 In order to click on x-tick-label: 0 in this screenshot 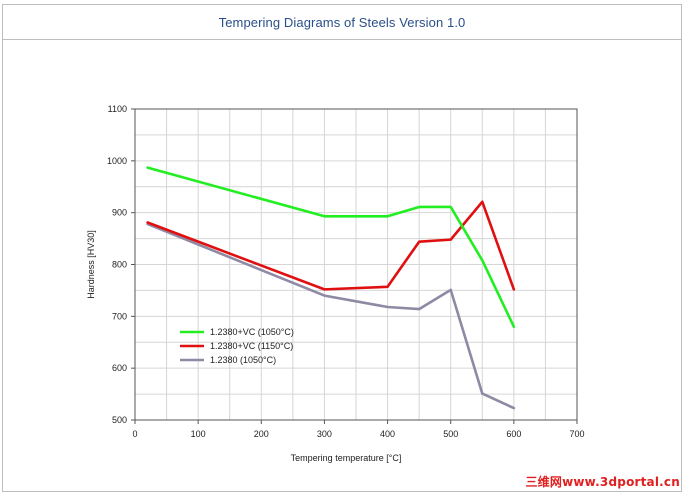, I will do `click(134, 434)`.